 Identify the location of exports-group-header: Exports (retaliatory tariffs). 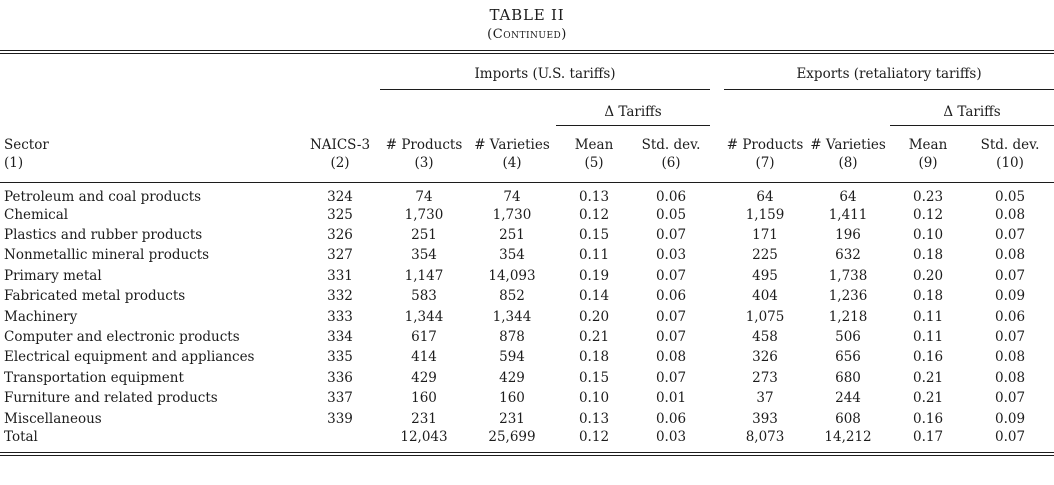
(889, 72).